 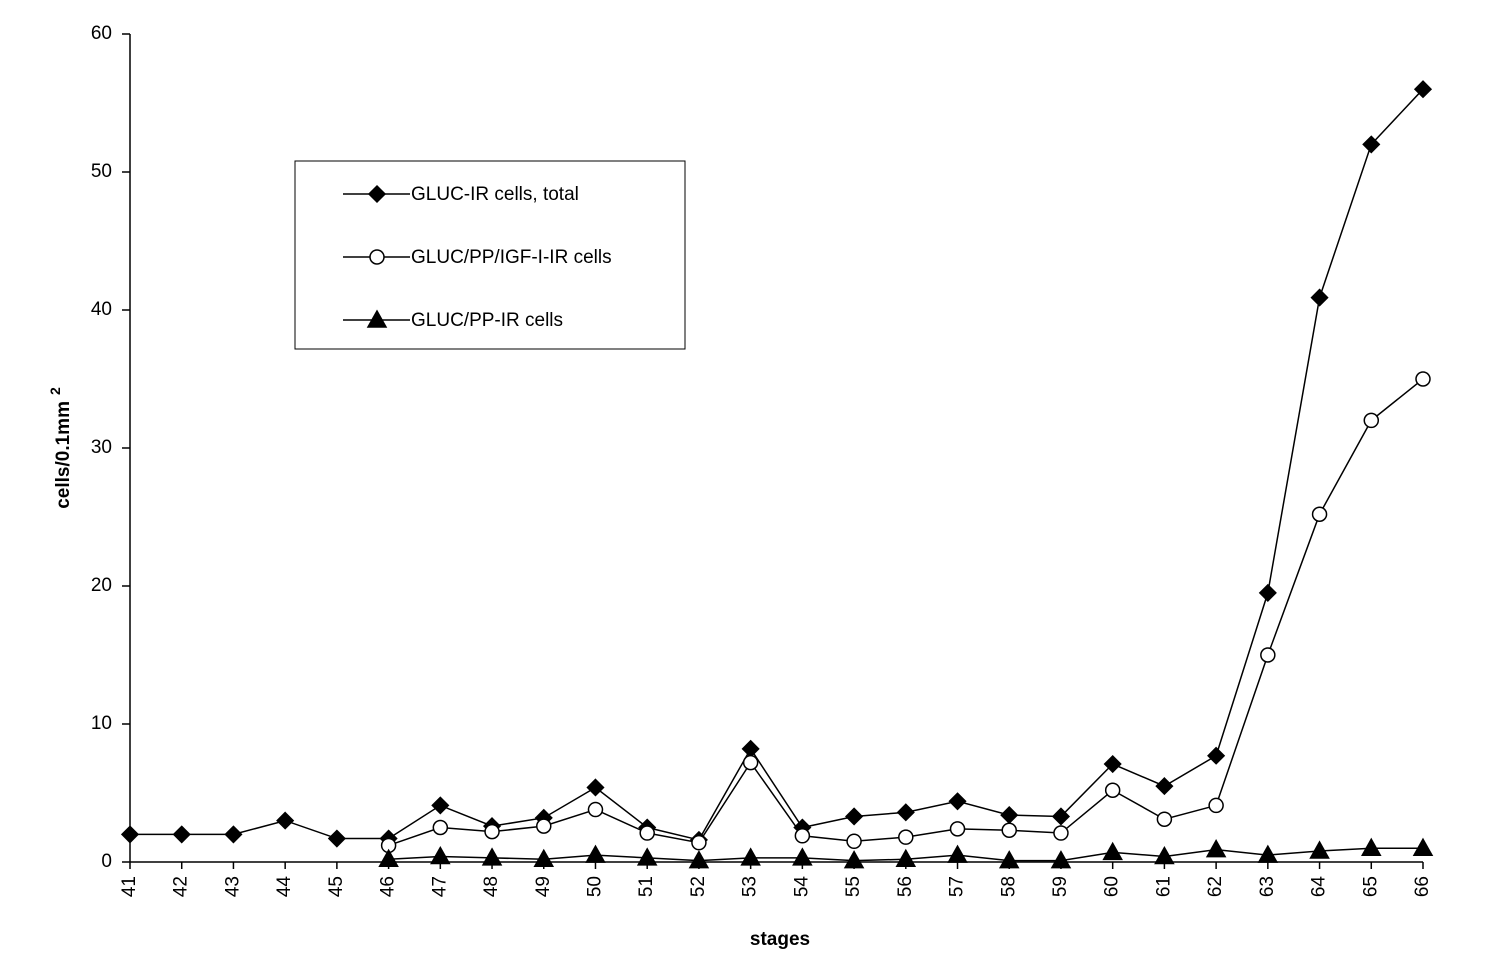 What do you see at coordinates (905, 886) in the screenshot?
I see `x-tick-label: 56` at bounding box center [905, 886].